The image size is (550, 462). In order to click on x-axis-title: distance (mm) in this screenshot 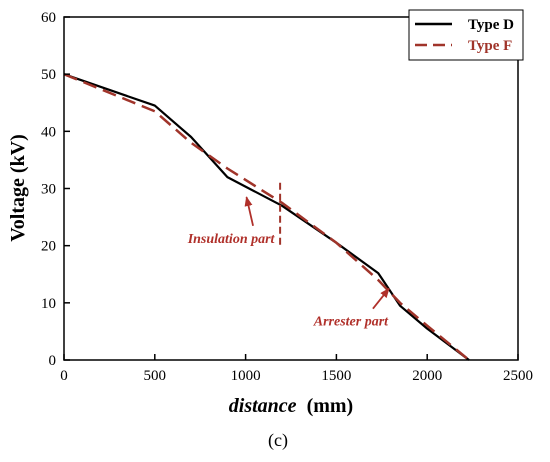, I will do `click(291, 406)`.